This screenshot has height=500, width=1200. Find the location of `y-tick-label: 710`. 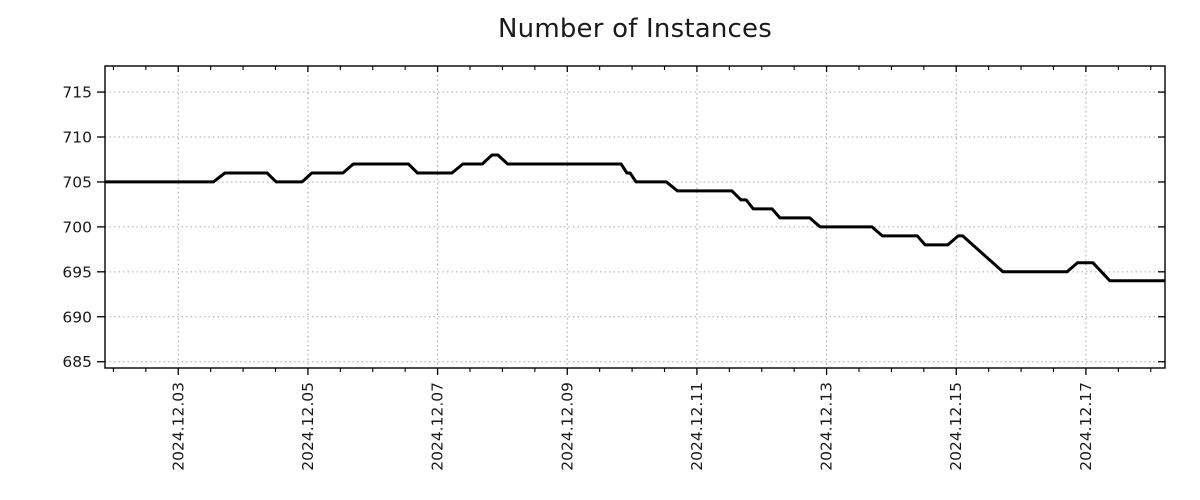

y-tick-label: 710 is located at coordinates (77, 138).